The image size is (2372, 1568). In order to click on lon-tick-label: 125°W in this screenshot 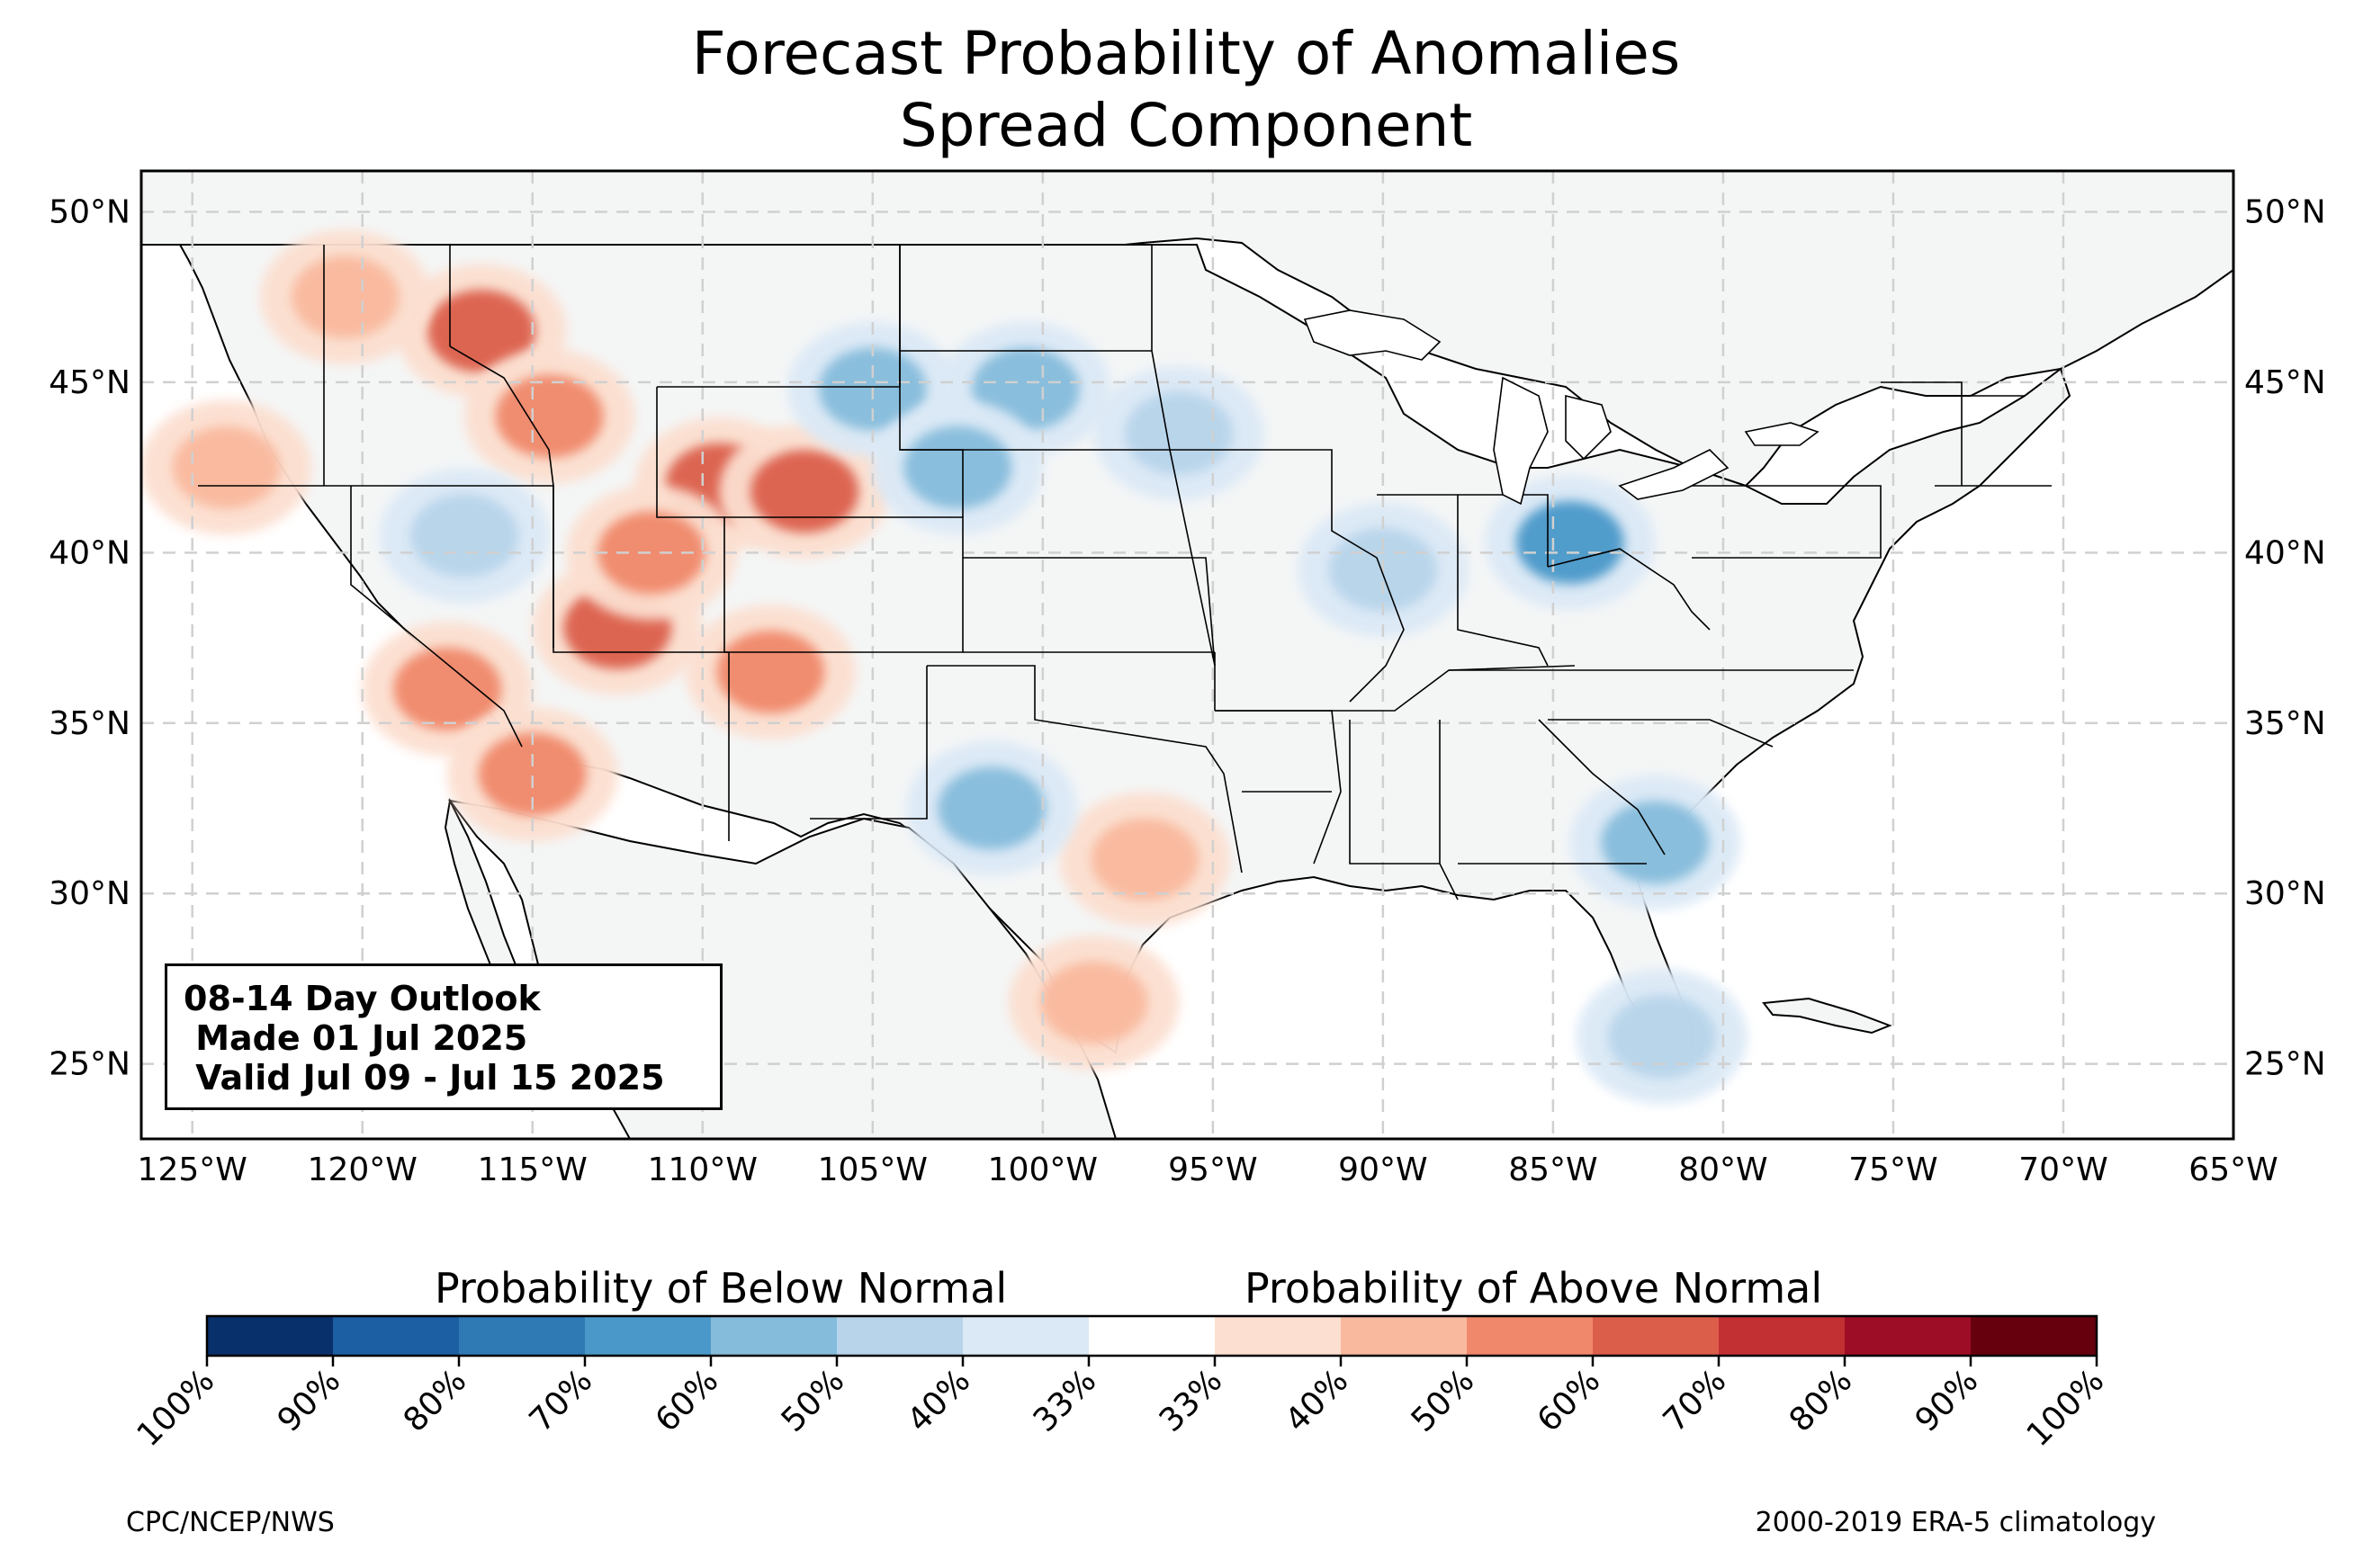, I will do `click(193, 1169)`.